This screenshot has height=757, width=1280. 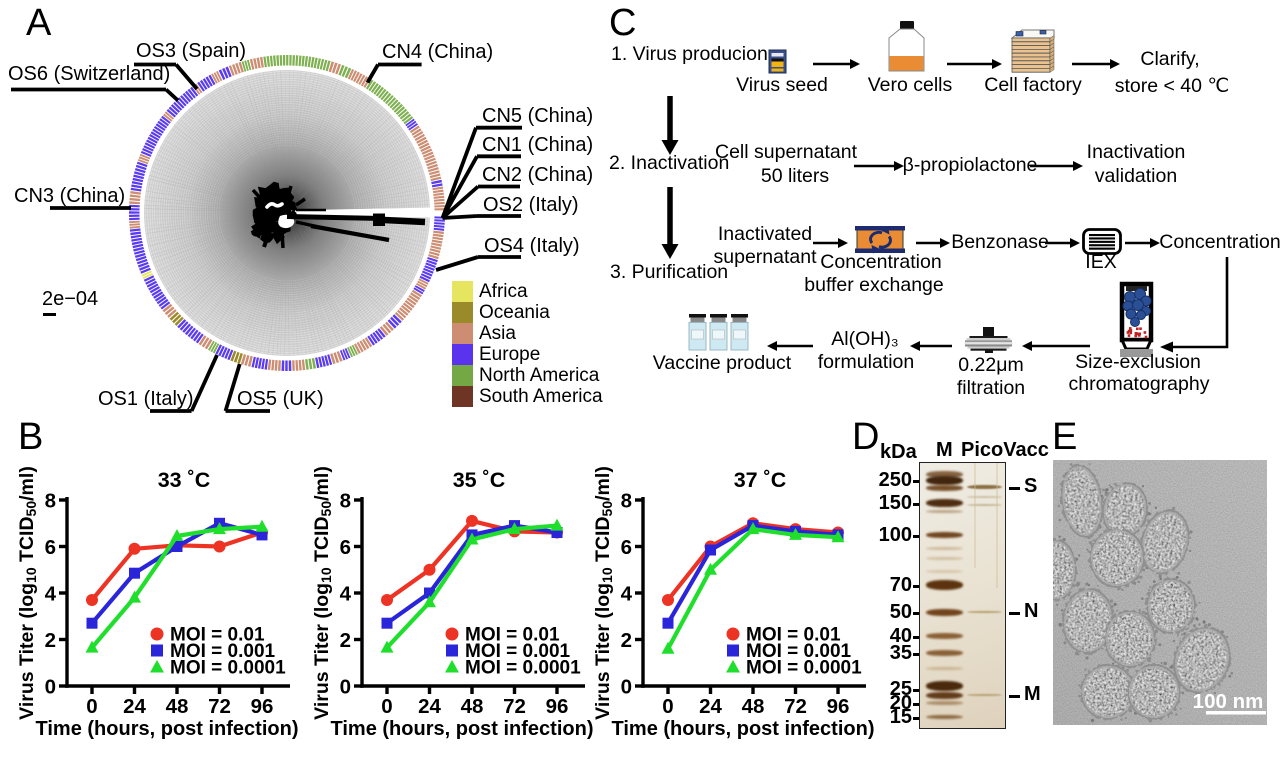 What do you see at coordinates (1228, 701) in the screenshot?
I see `svg-text: 100 nm` at bounding box center [1228, 701].